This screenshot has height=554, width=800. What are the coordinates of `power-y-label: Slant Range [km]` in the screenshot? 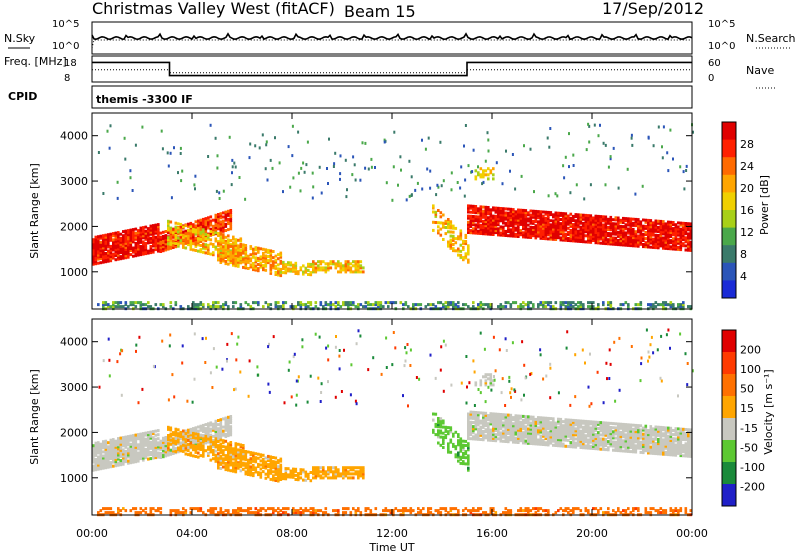 It's located at (34, 211).